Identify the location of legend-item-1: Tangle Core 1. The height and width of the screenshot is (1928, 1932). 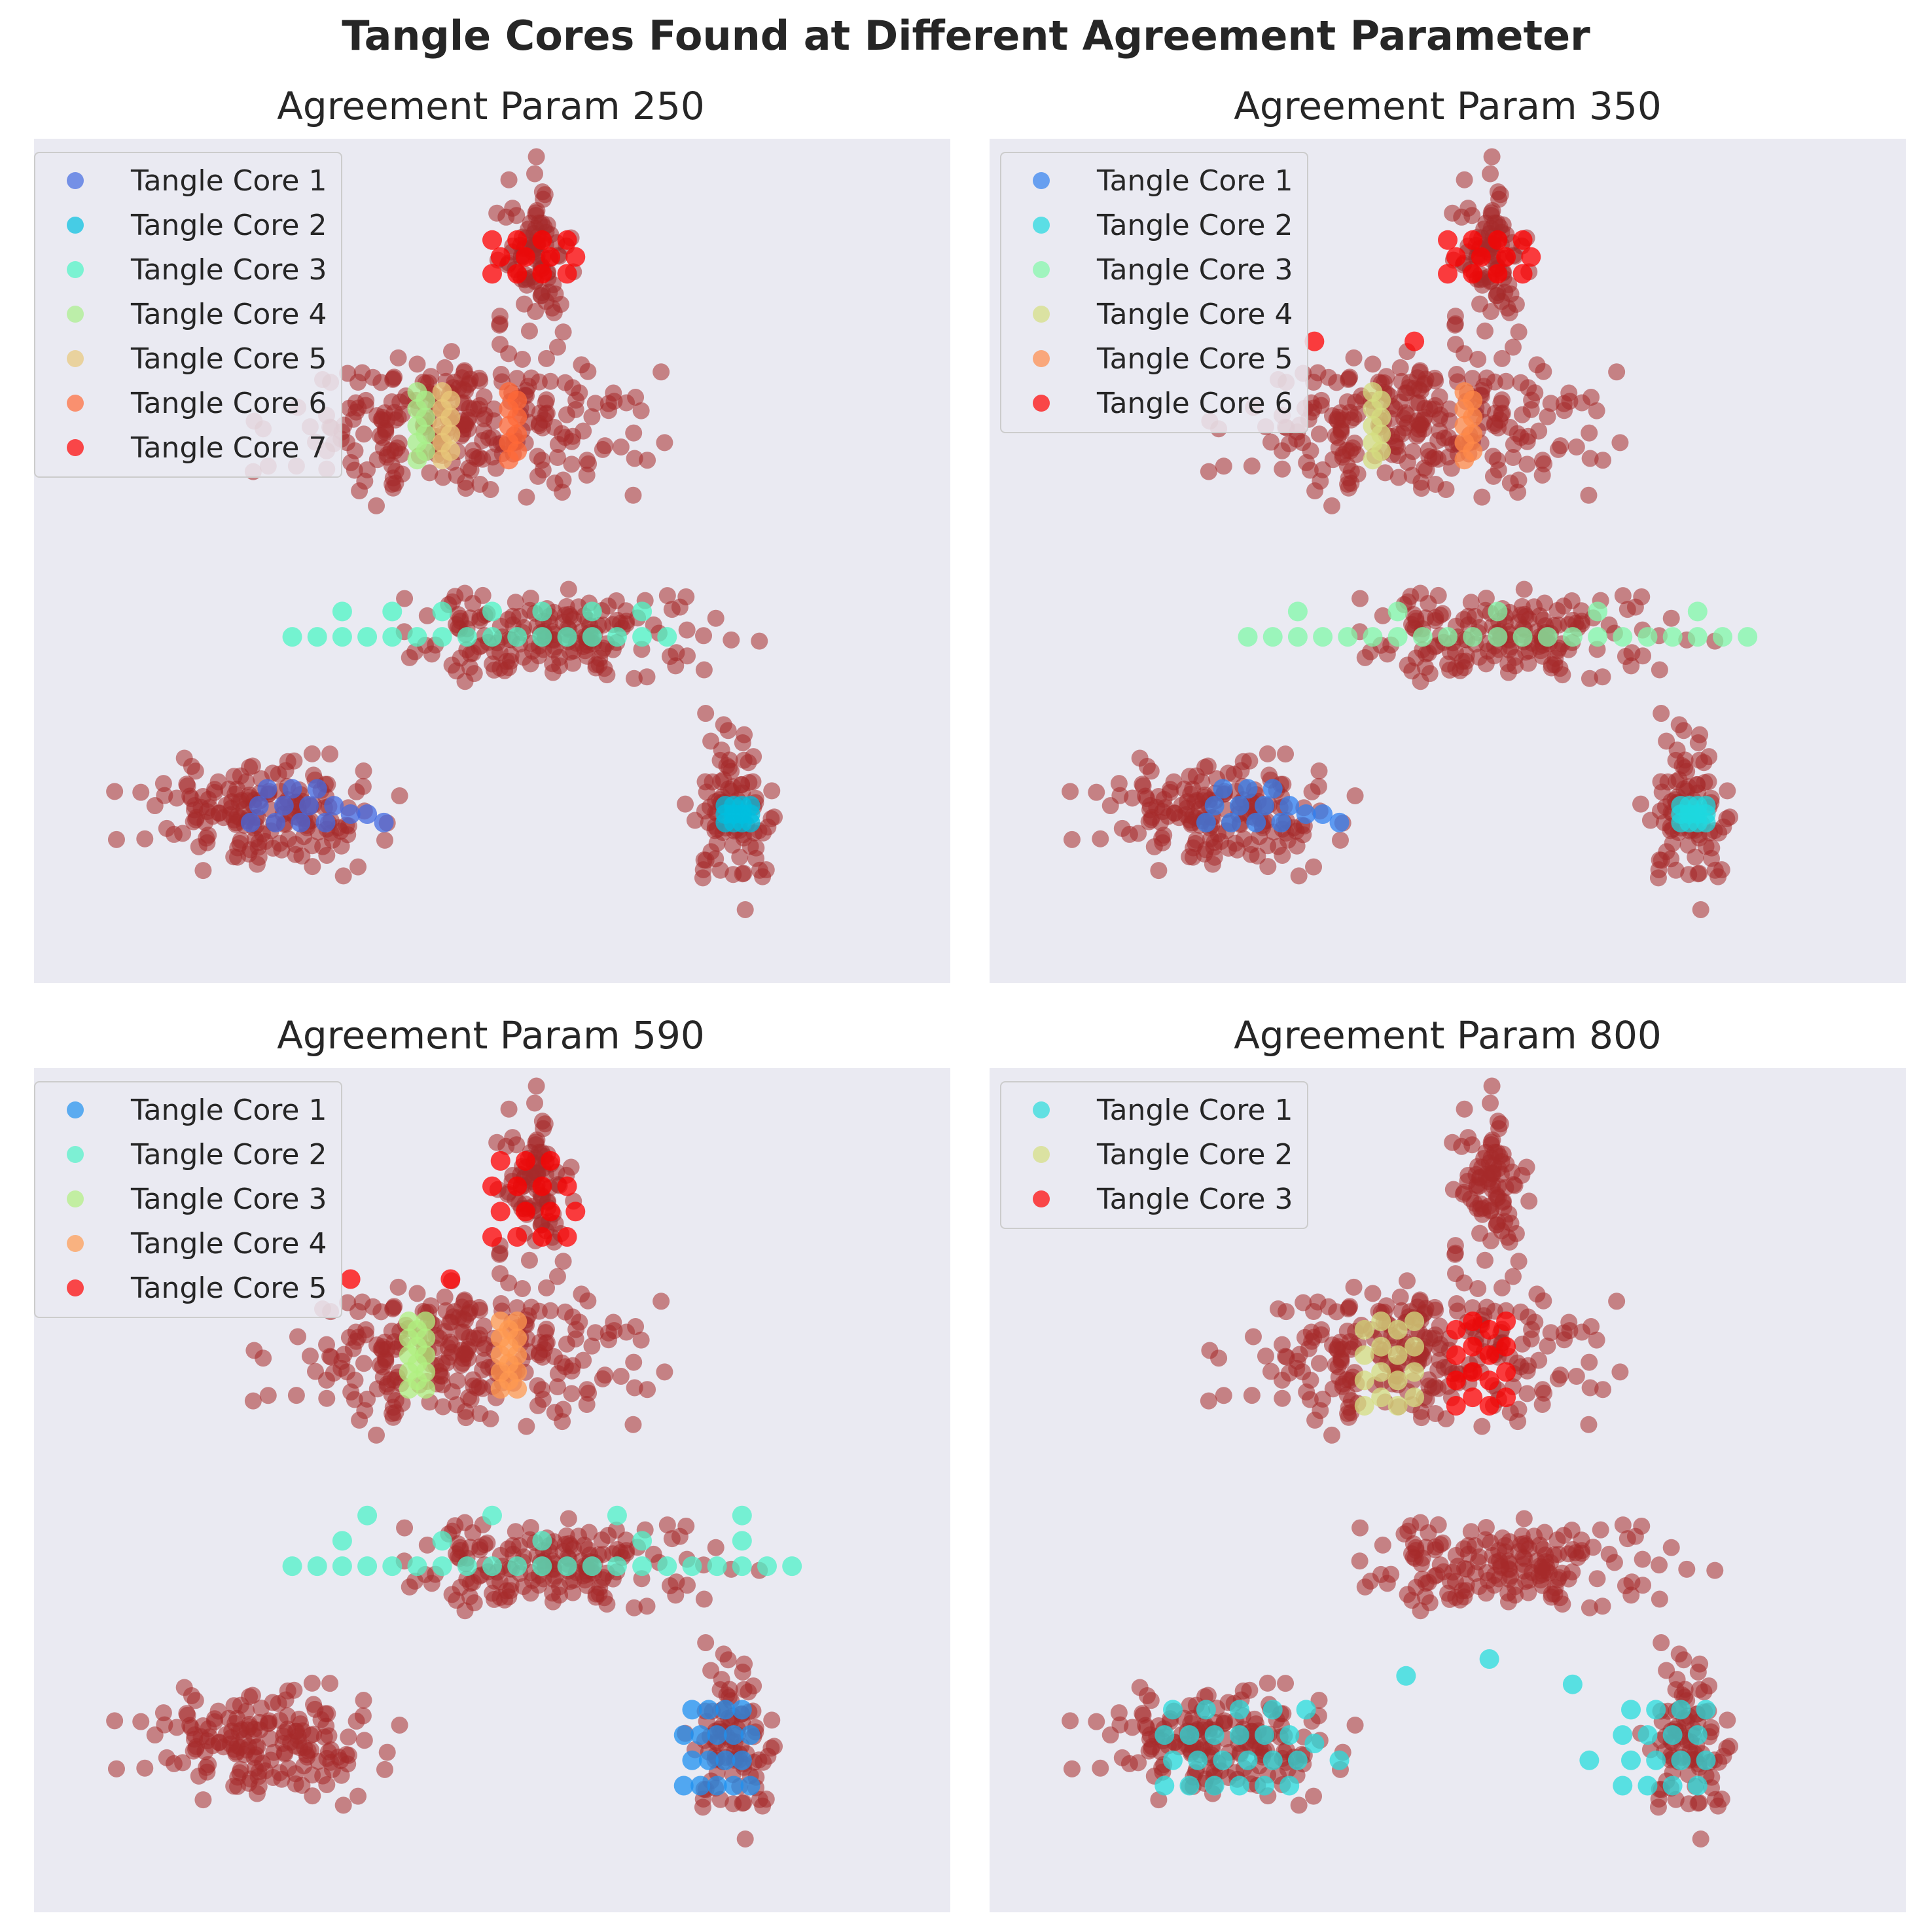
(187, 180).